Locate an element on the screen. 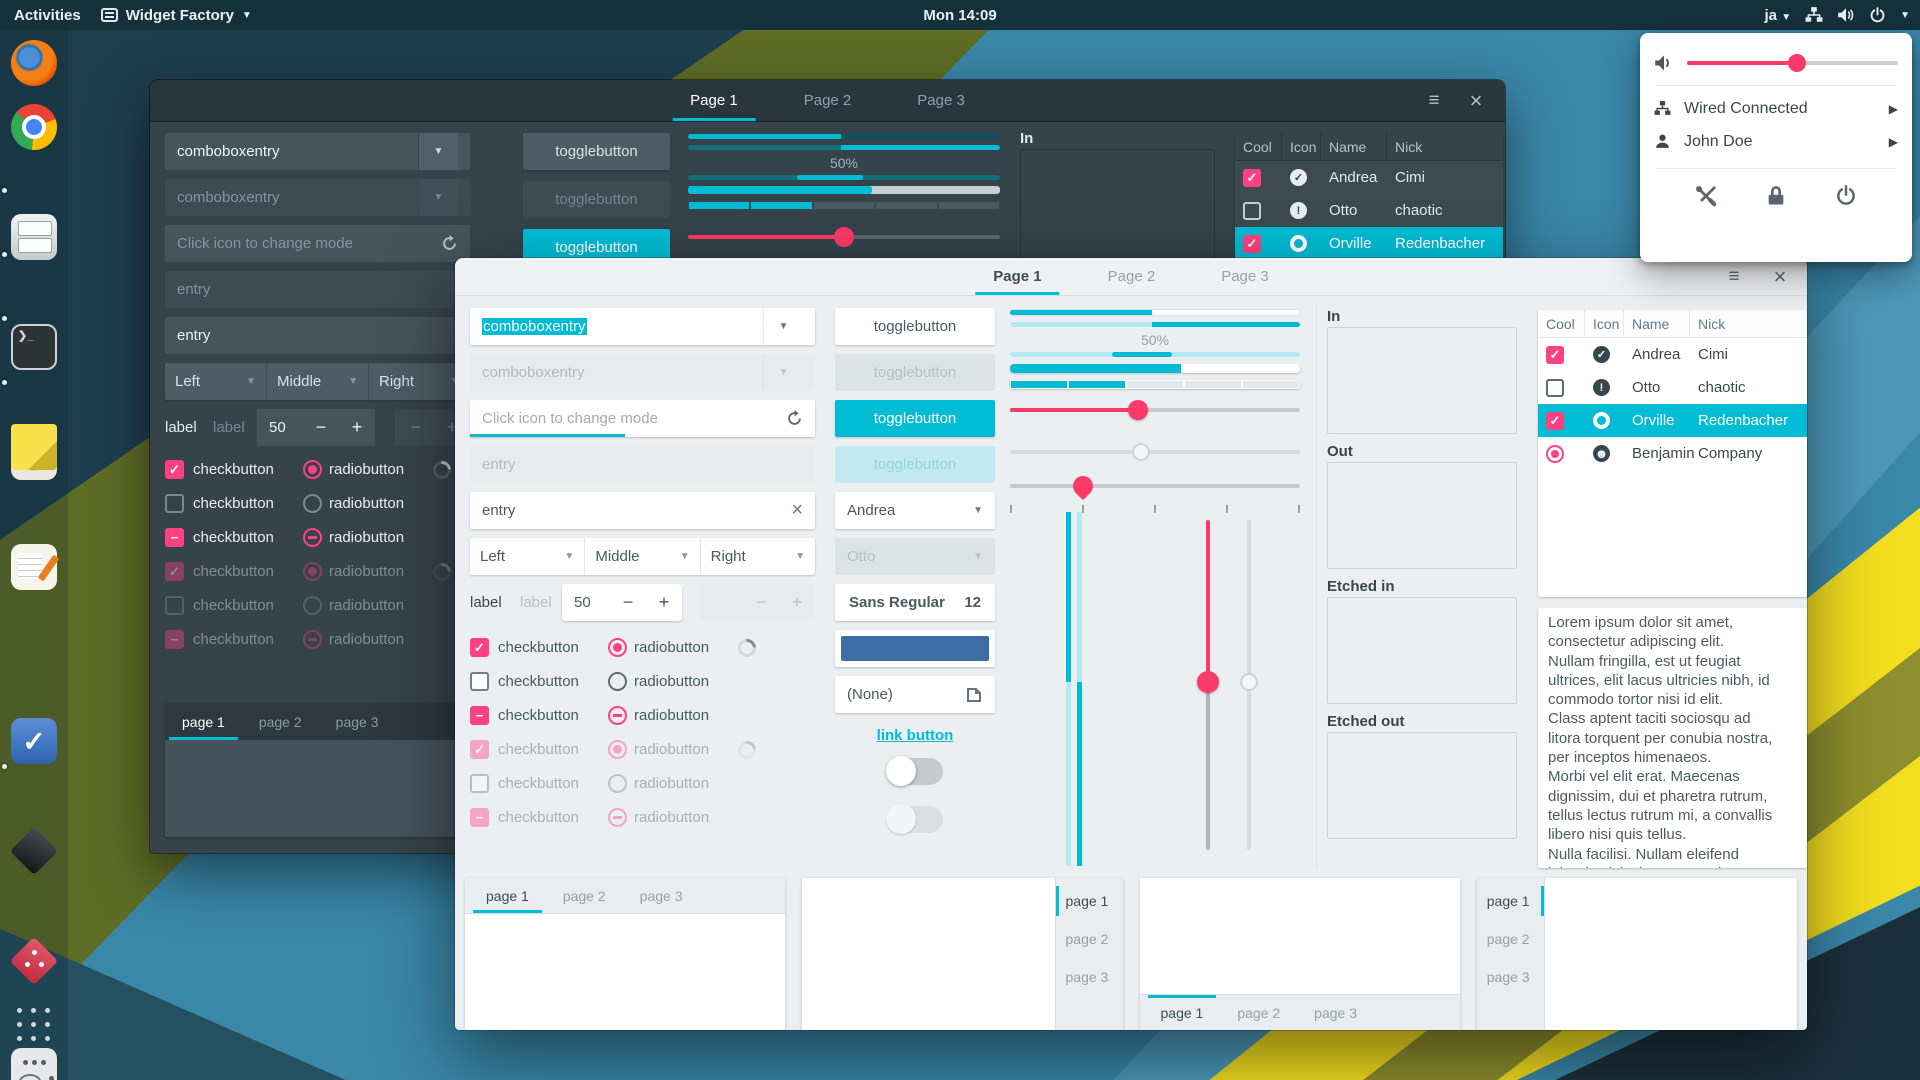 The width and height of the screenshot is (1920, 1080). light-tab-page3: Page 3 is located at coordinates (1245, 276).